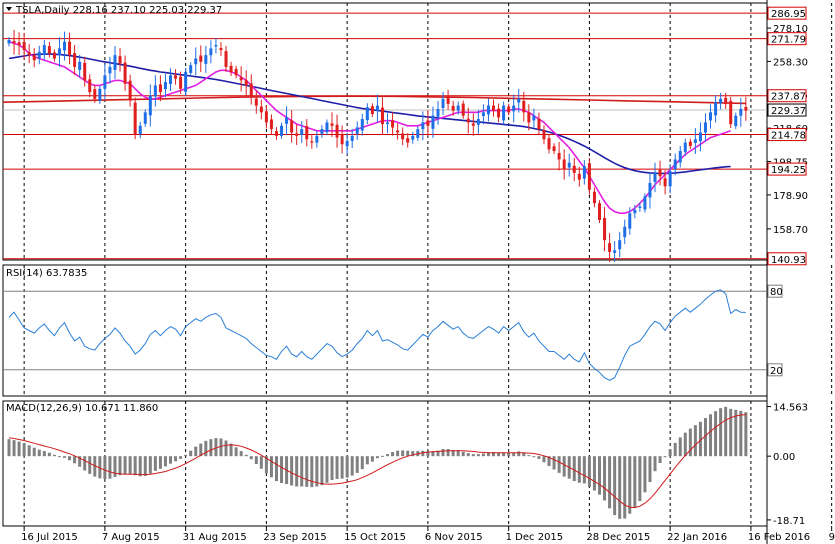 The width and height of the screenshot is (835, 544). I want to click on x-tick-label: 31 Aug 2015, so click(215, 537).